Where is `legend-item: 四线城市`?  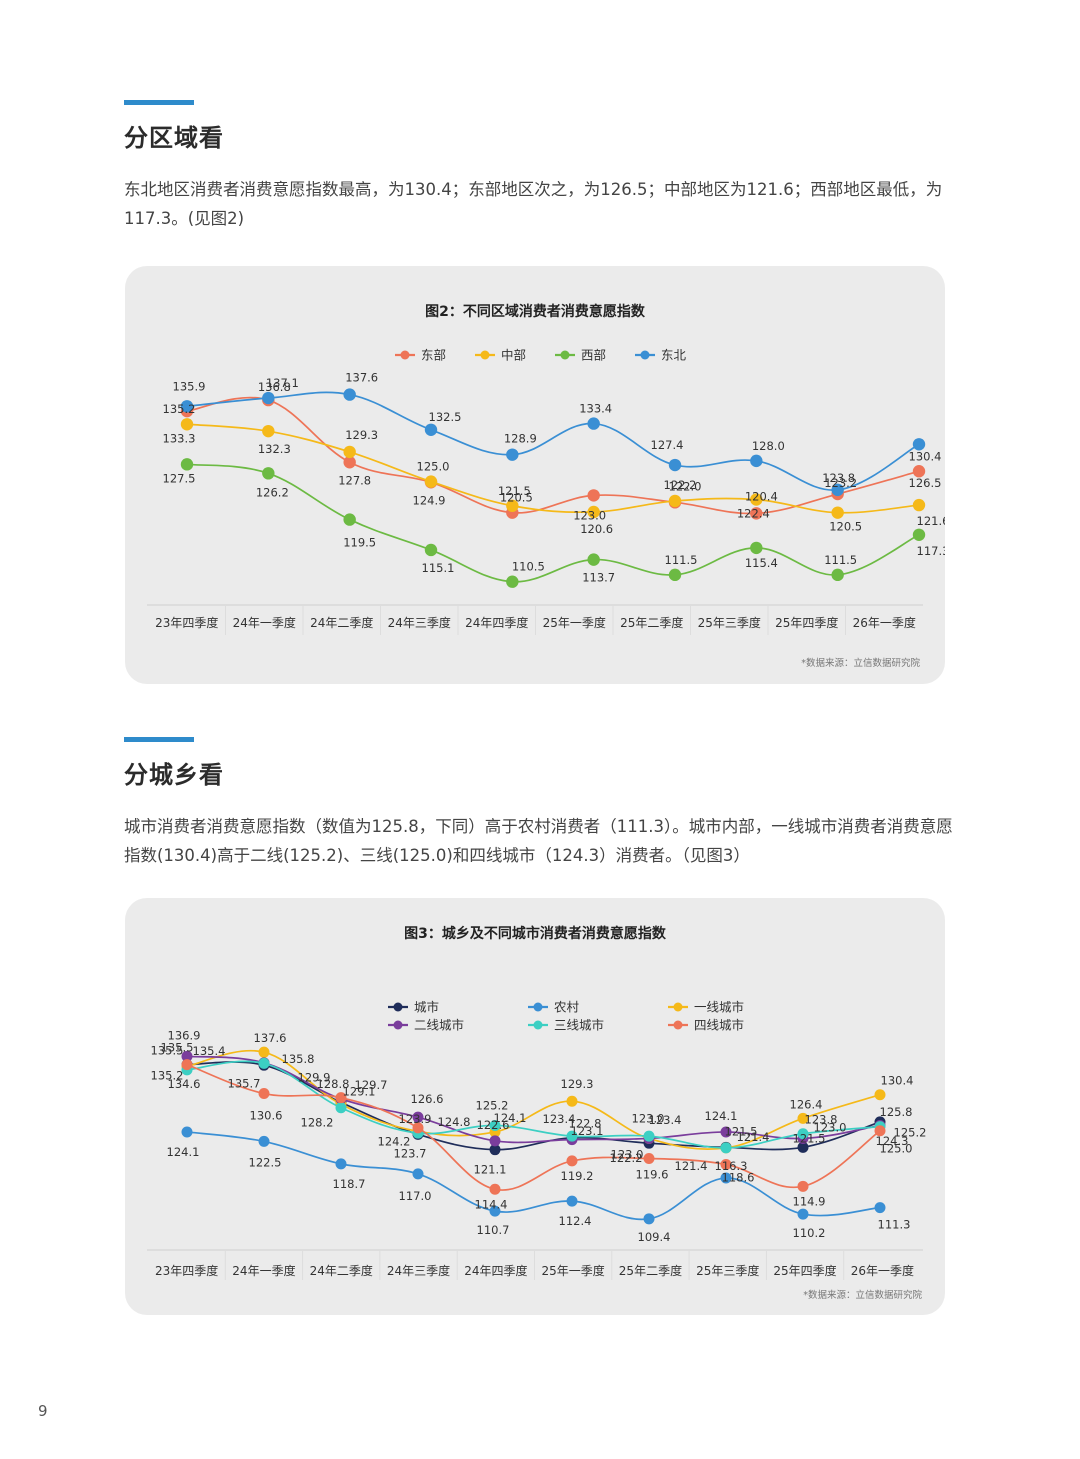
legend-item: 四线城市 is located at coordinates (706, 1025).